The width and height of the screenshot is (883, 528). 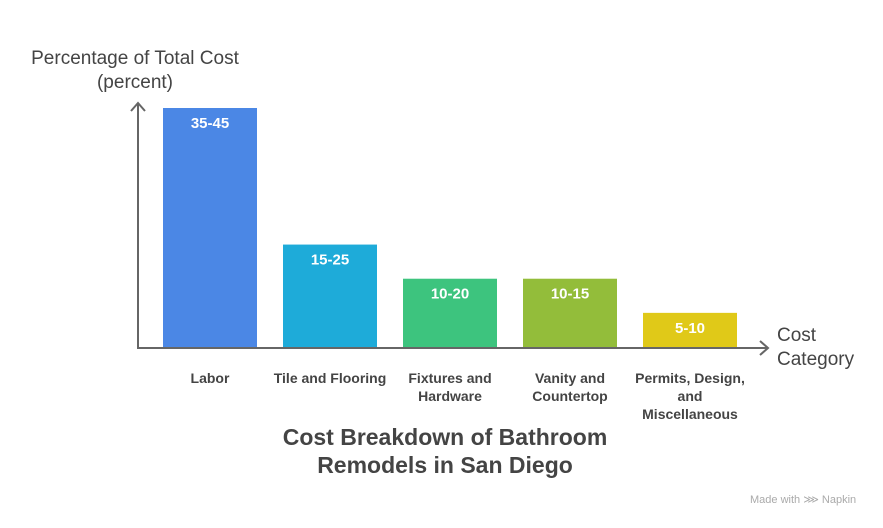 I want to click on y-axis-arrow, so click(x=138, y=106).